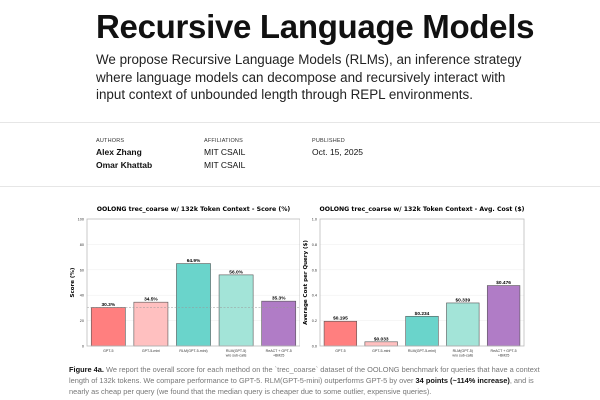 This screenshot has height=400, width=600. Describe the element at coordinates (119, 152) in the screenshot. I see `author-name: Alex Zhang` at that location.